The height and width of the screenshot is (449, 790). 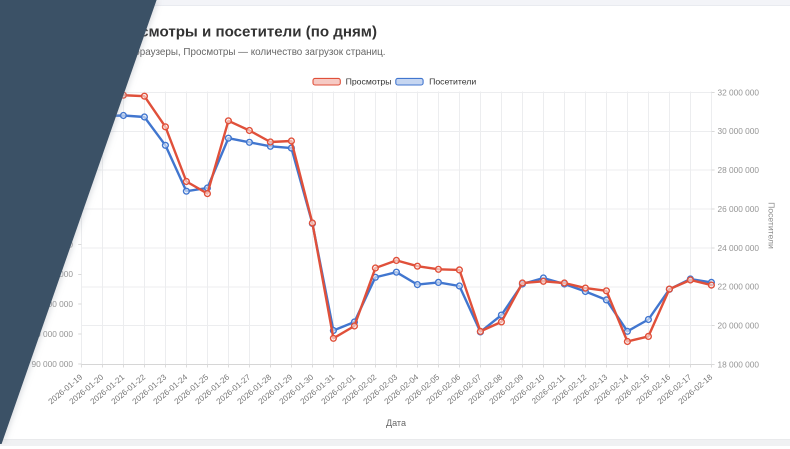 I want to click on svg-text: Просмотры, so click(x=369, y=81).